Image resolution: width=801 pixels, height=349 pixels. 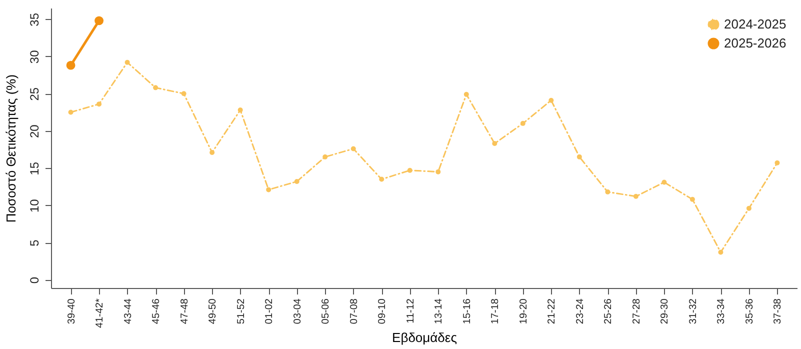 What do you see at coordinates (580, 311) in the screenshot?
I see `x-tick-label: 23-24` at bounding box center [580, 311].